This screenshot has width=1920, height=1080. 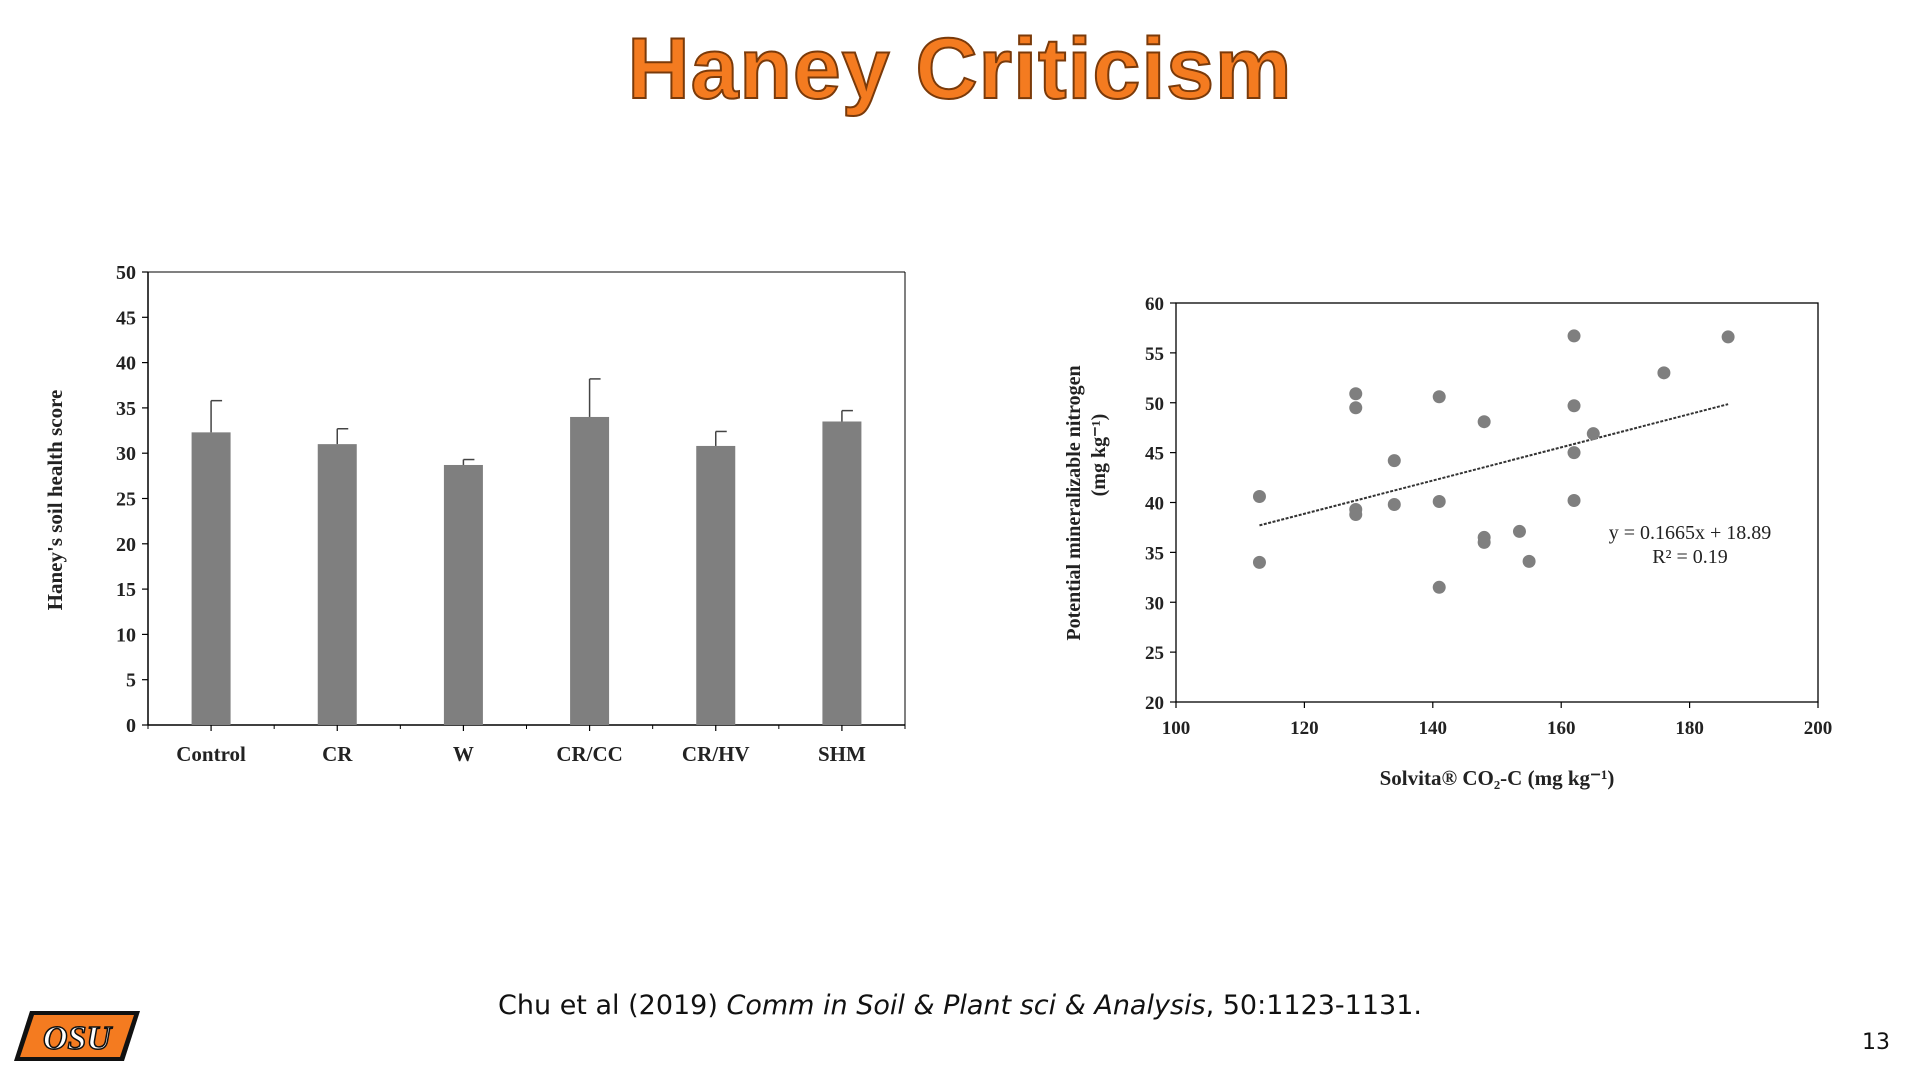 What do you see at coordinates (126, 635) in the screenshot?
I see `bar-y-tick-label: 10` at bounding box center [126, 635].